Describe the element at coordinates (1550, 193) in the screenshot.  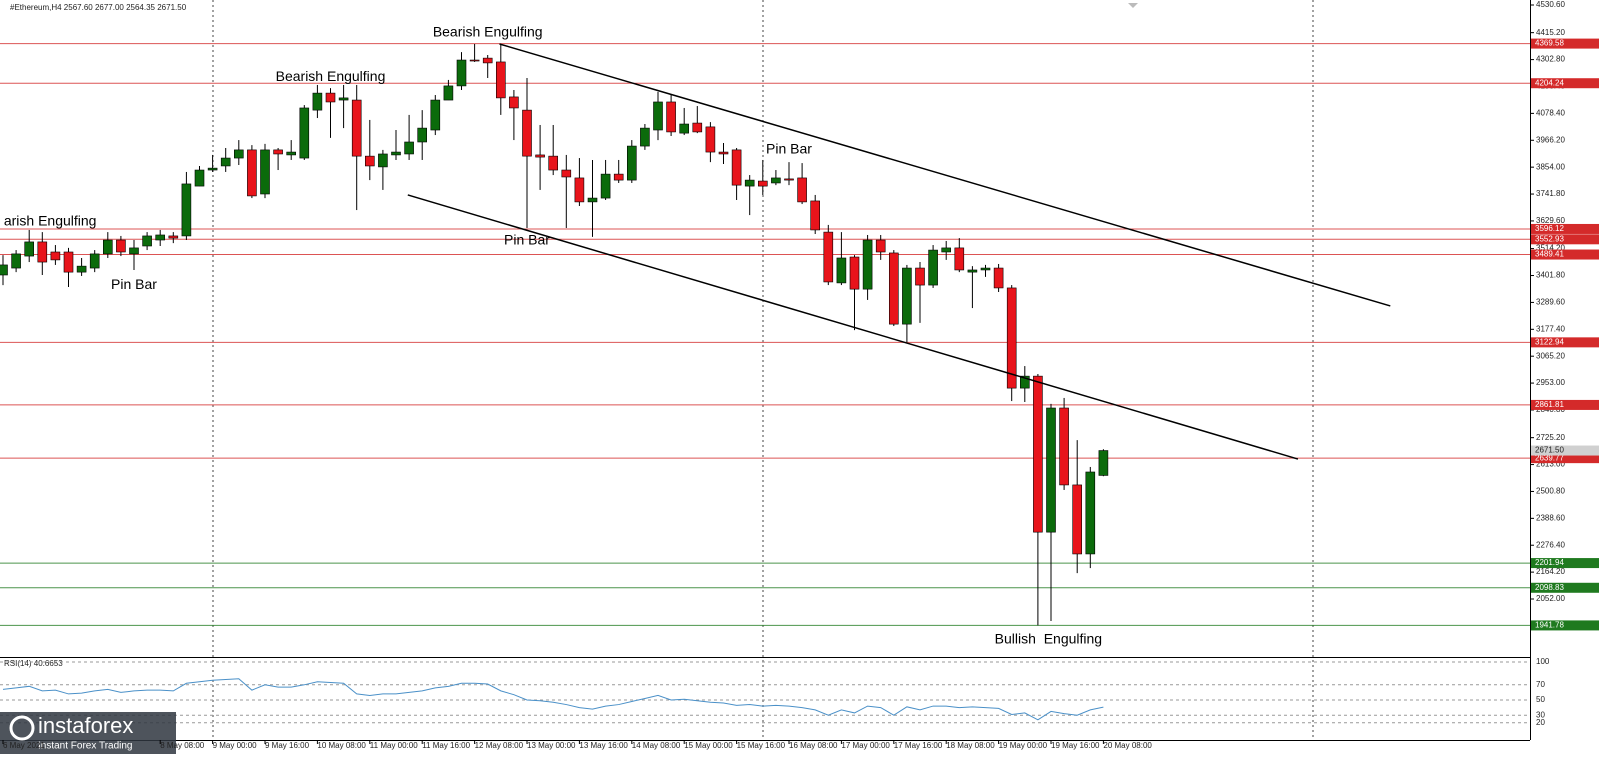
I see `y-tick-label: 3741.80` at that location.